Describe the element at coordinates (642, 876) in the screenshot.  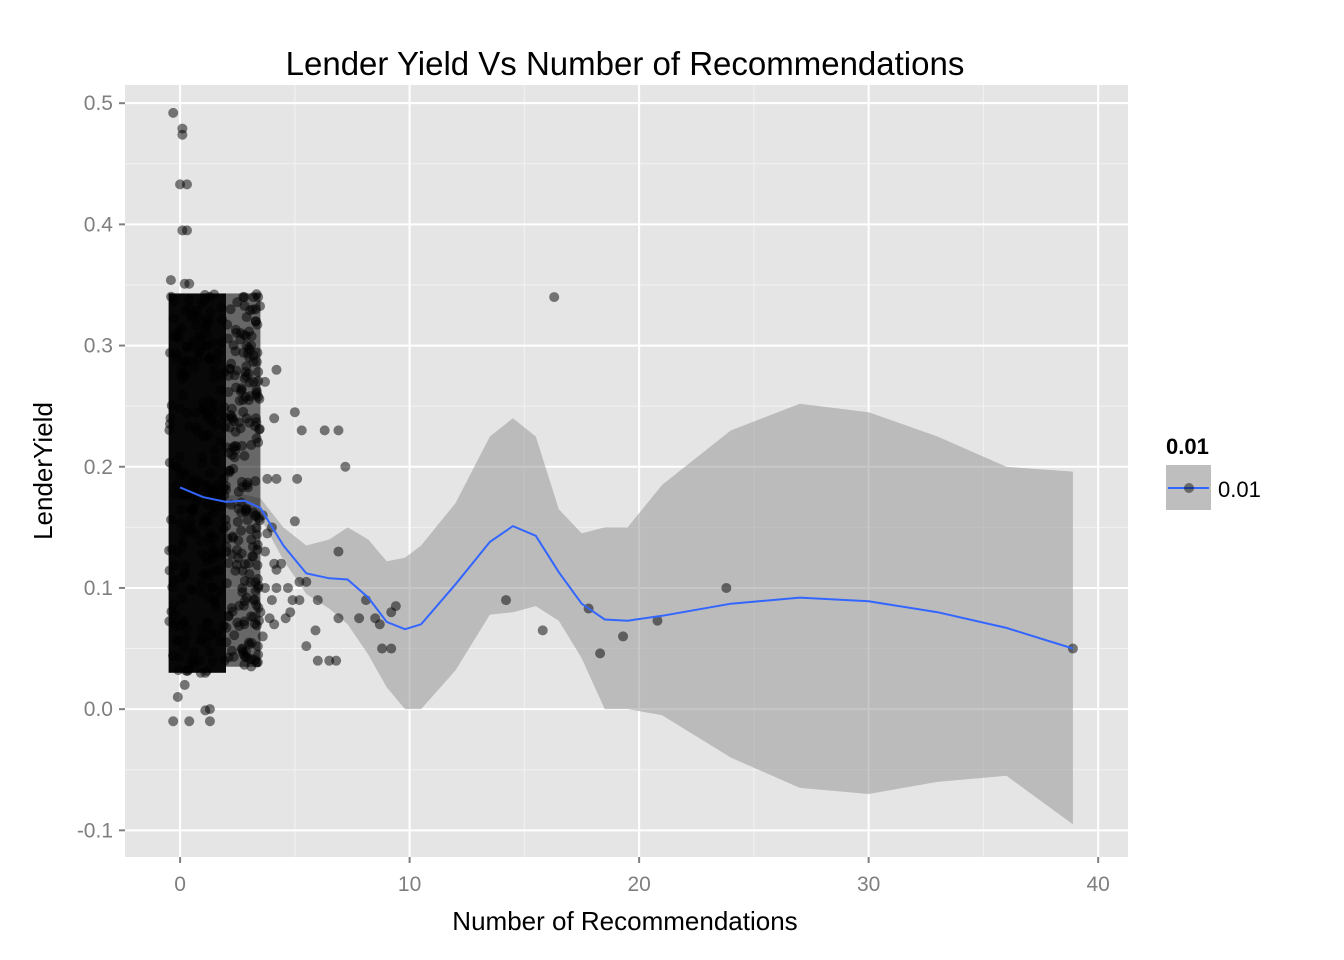
I see `x-axis-ticks: 0 10 20 30 40` at that location.